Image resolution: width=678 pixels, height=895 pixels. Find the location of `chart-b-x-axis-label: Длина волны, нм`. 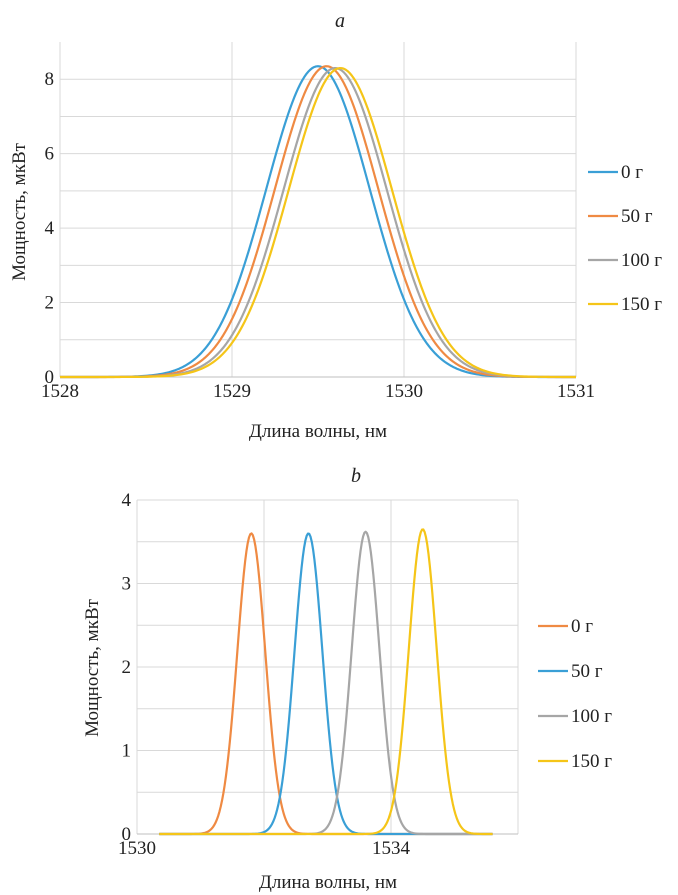

chart-b-x-axis-label: Длина волны, нм is located at coordinates (328, 882).